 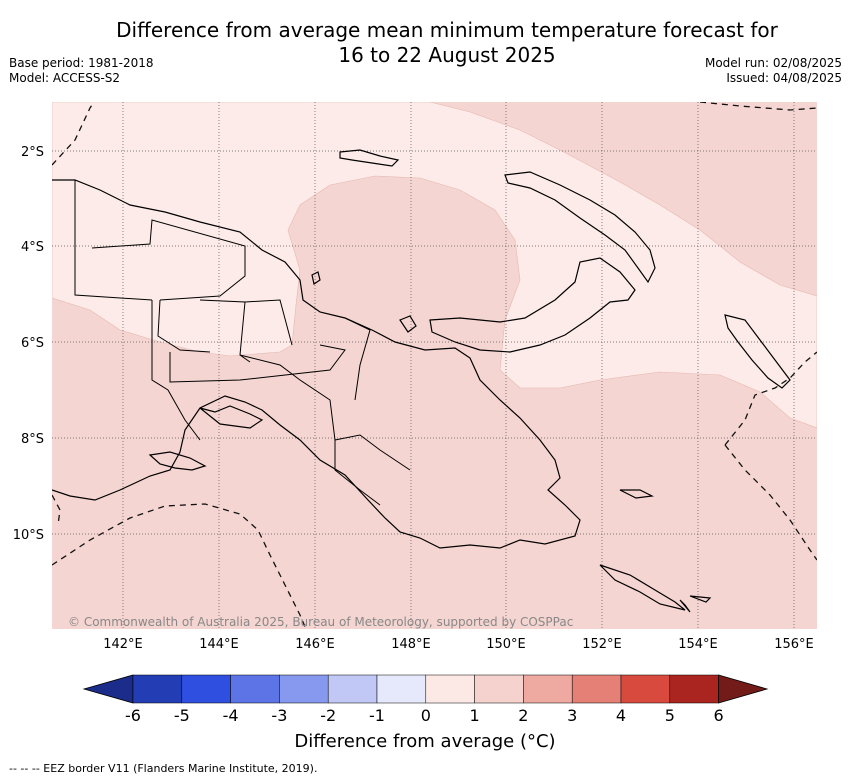 What do you see at coordinates (108, 689) in the screenshot?
I see `colorbar-extend-low` at bounding box center [108, 689].